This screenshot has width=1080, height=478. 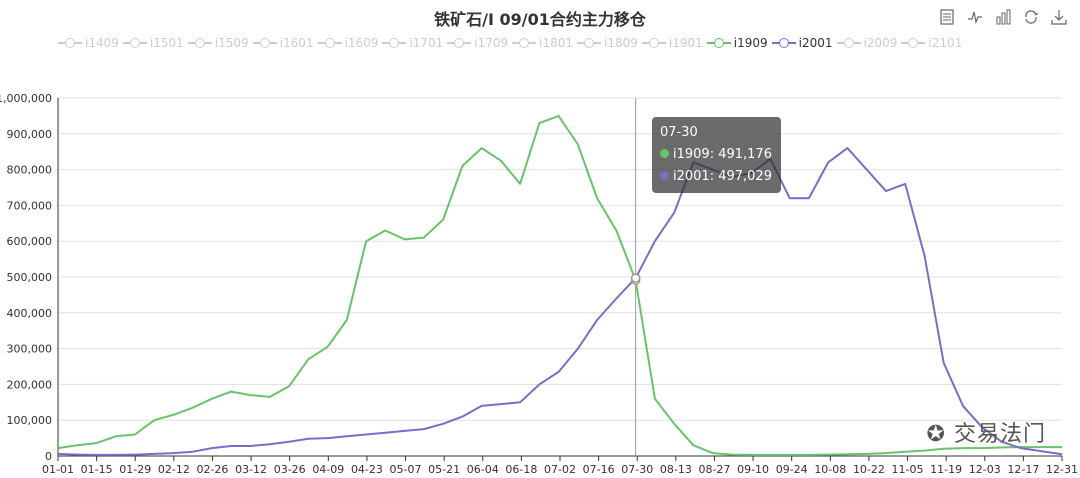 What do you see at coordinates (947, 17) in the screenshot?
I see `data-view-icon` at bounding box center [947, 17].